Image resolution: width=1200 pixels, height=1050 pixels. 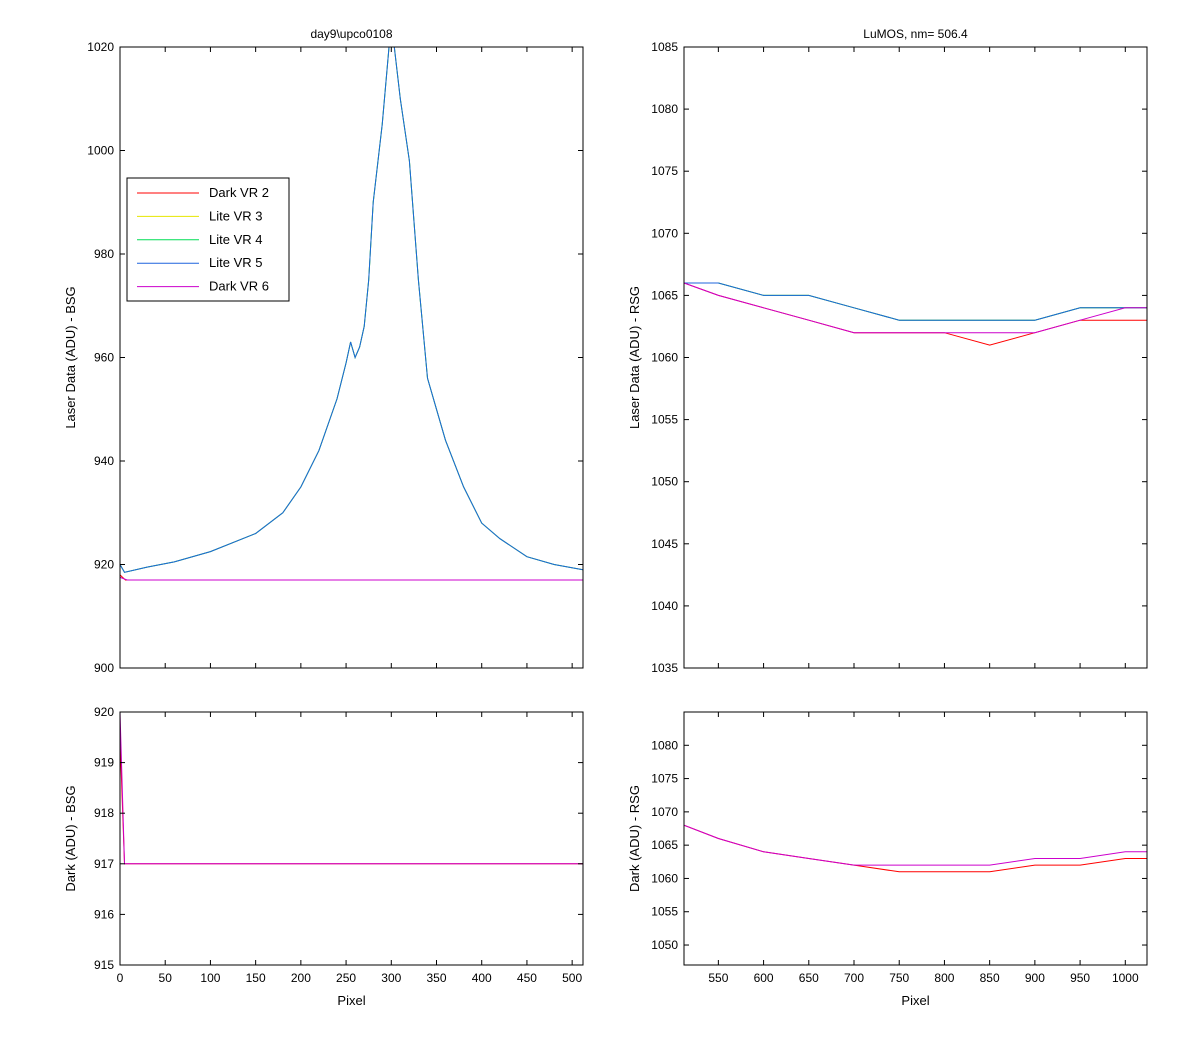 What do you see at coordinates (854, 978) in the screenshot?
I see `x-tick-label: 700` at bounding box center [854, 978].